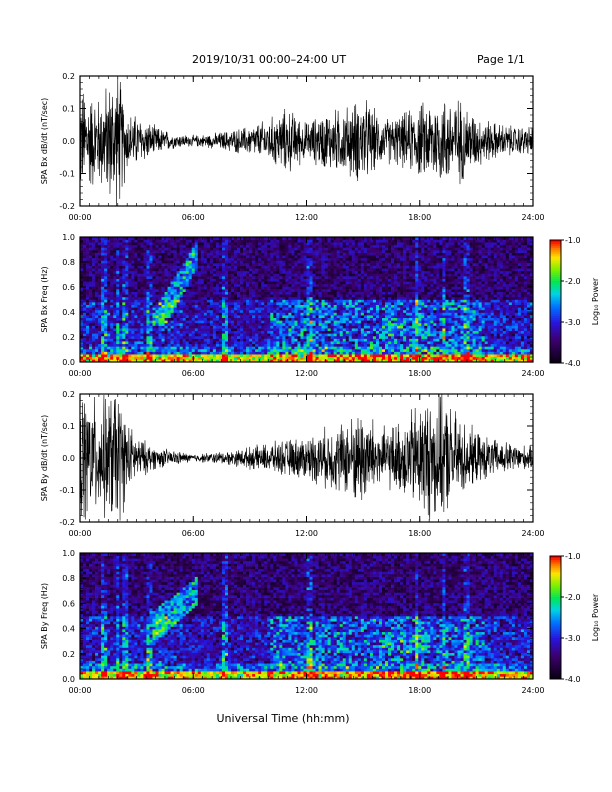  Describe the element at coordinates (44, 141) in the screenshot. I see `y-axis-label: SPA Bx dB/dt (nT/sec)` at that location.